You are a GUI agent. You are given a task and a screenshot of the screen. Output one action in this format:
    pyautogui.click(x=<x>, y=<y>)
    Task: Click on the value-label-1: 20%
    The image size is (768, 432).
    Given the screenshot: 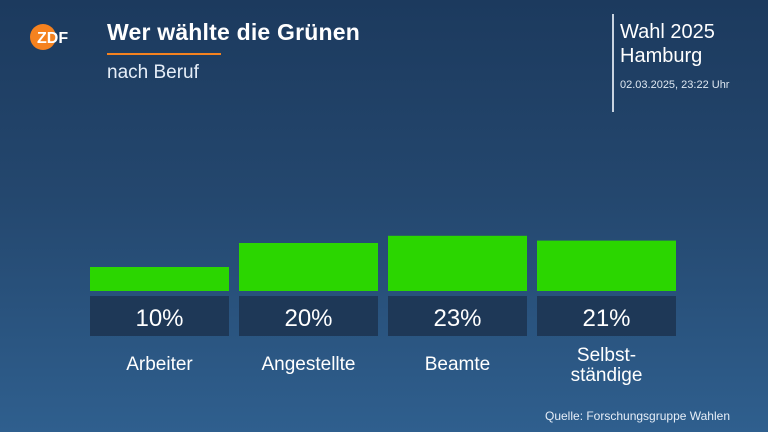 What is the action you would take?
    pyautogui.click(x=308, y=318)
    